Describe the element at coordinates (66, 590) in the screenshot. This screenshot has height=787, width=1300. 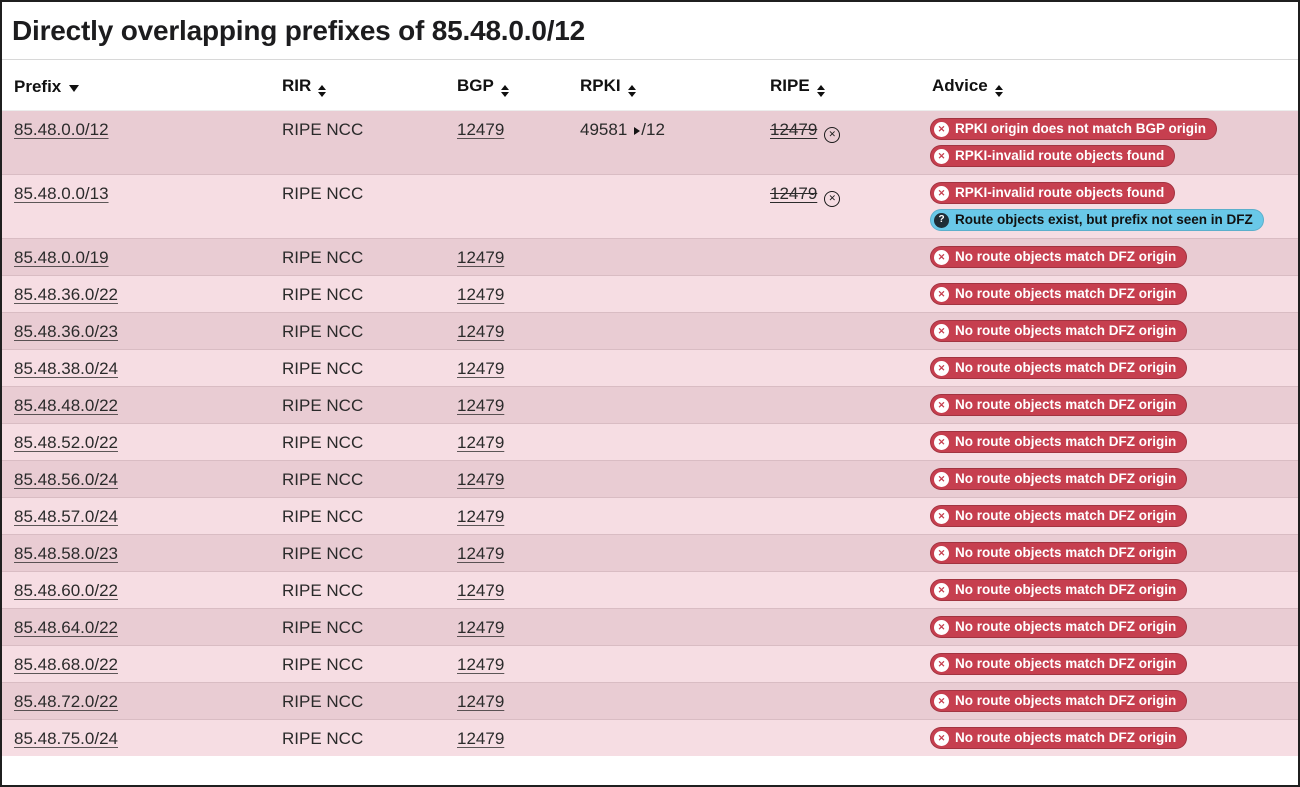
I see `prefix-link: 85.48.60.0/22` at that location.